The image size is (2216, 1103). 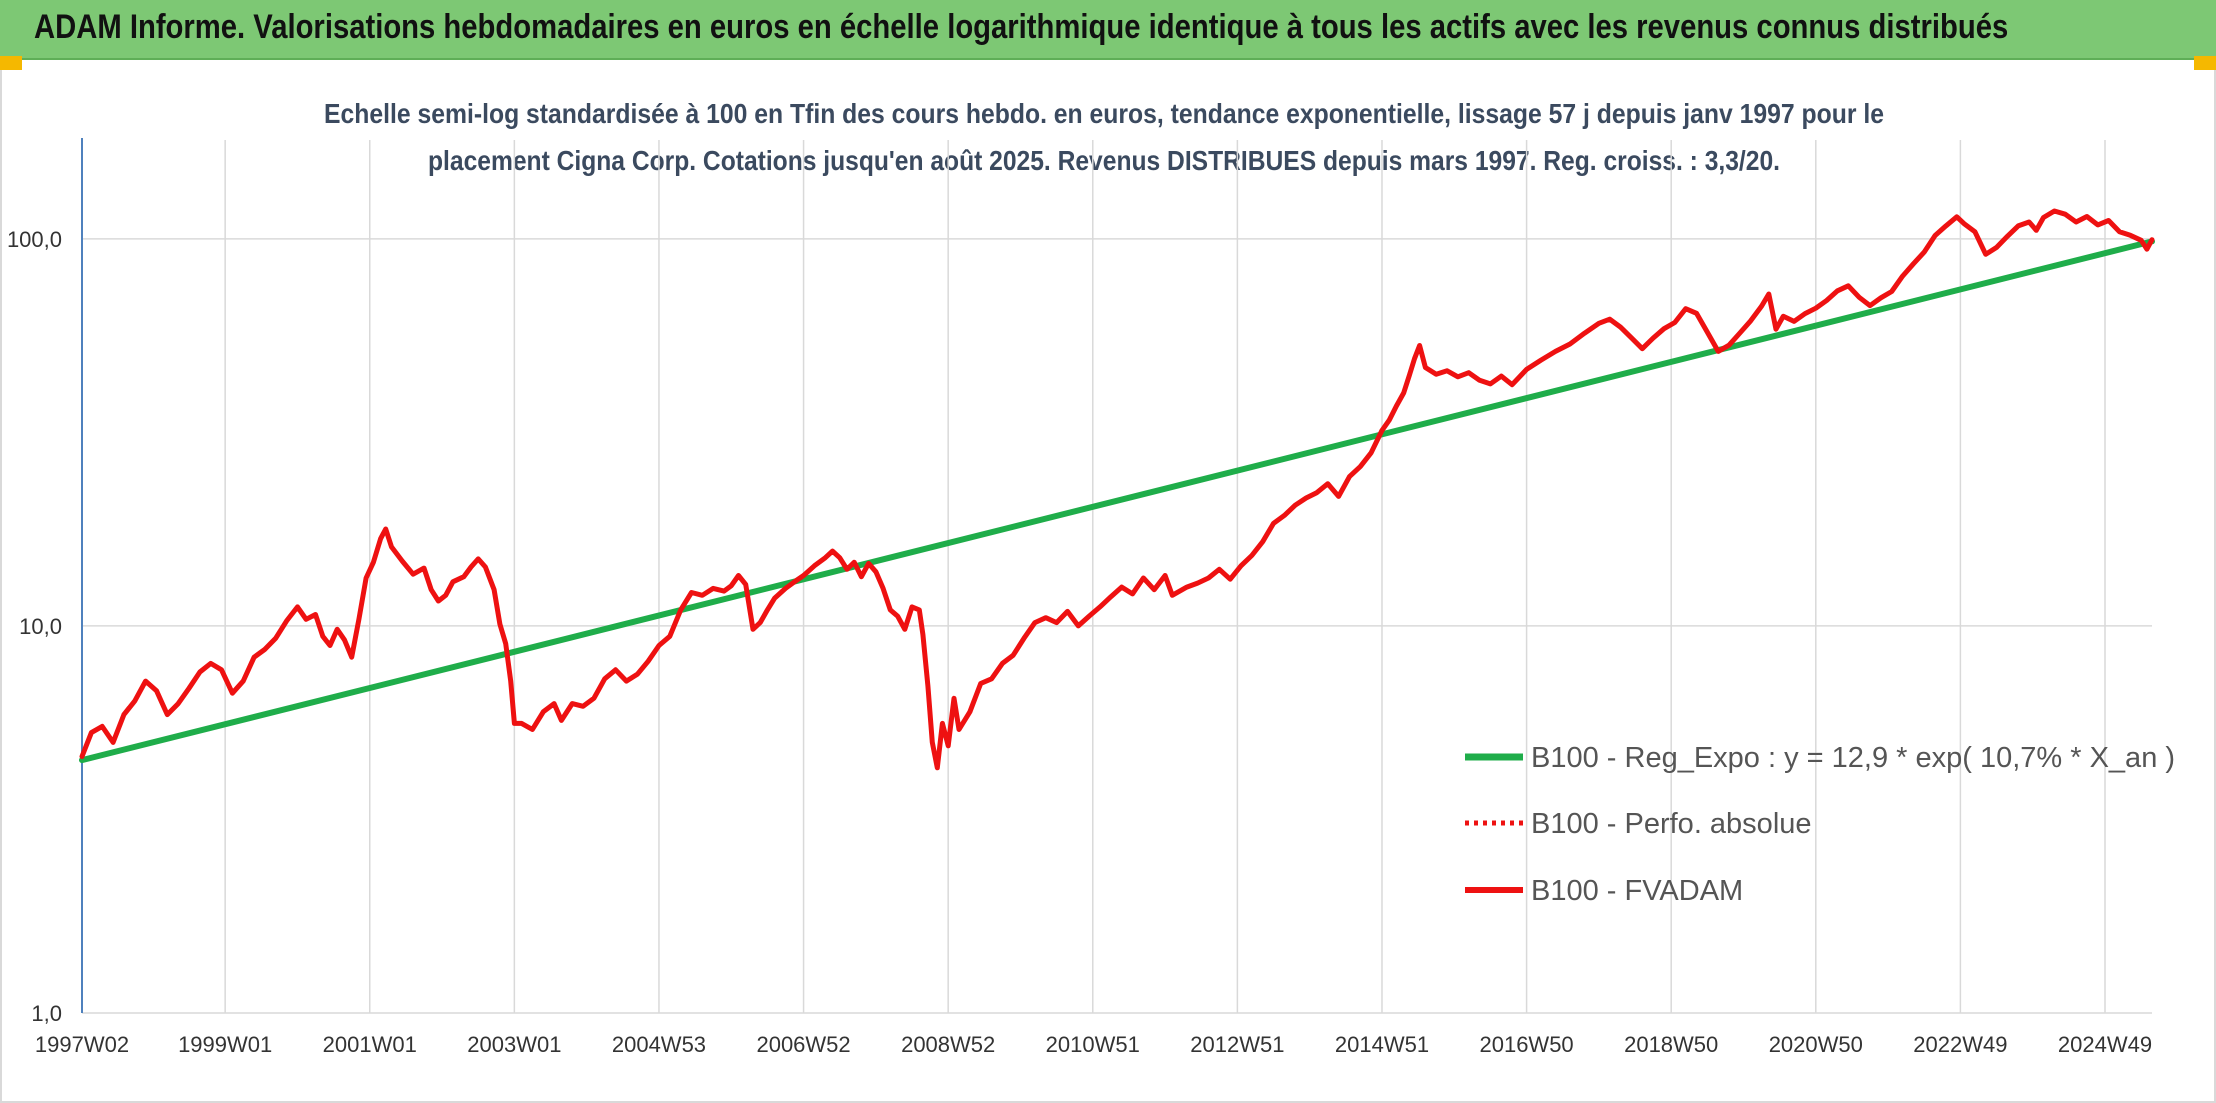 What do you see at coordinates (34, 239) in the screenshot?
I see `y-tick-label: 100,0` at bounding box center [34, 239].